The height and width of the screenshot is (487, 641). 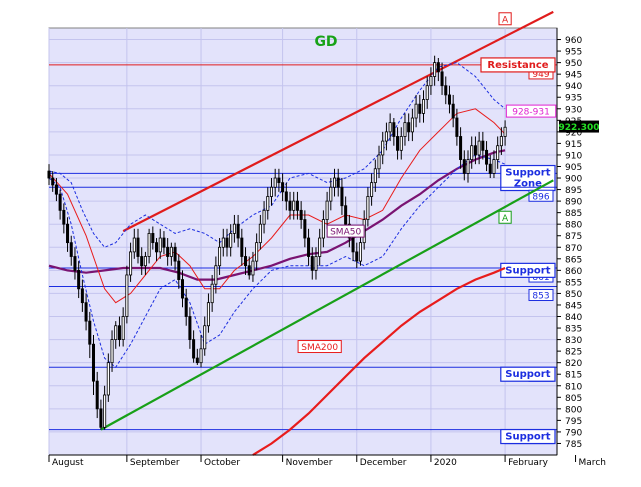 I want to click on last-price-label: 922.300, so click(x=579, y=128).